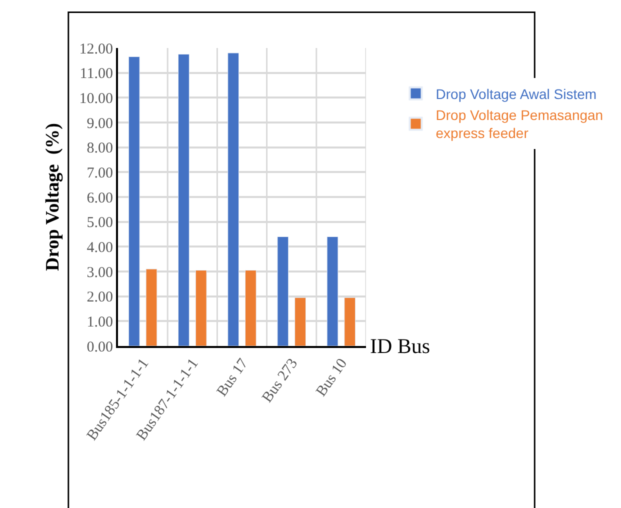  Describe the element at coordinates (99, 124) in the screenshot. I see `y-tick-label: 9.00` at that location.